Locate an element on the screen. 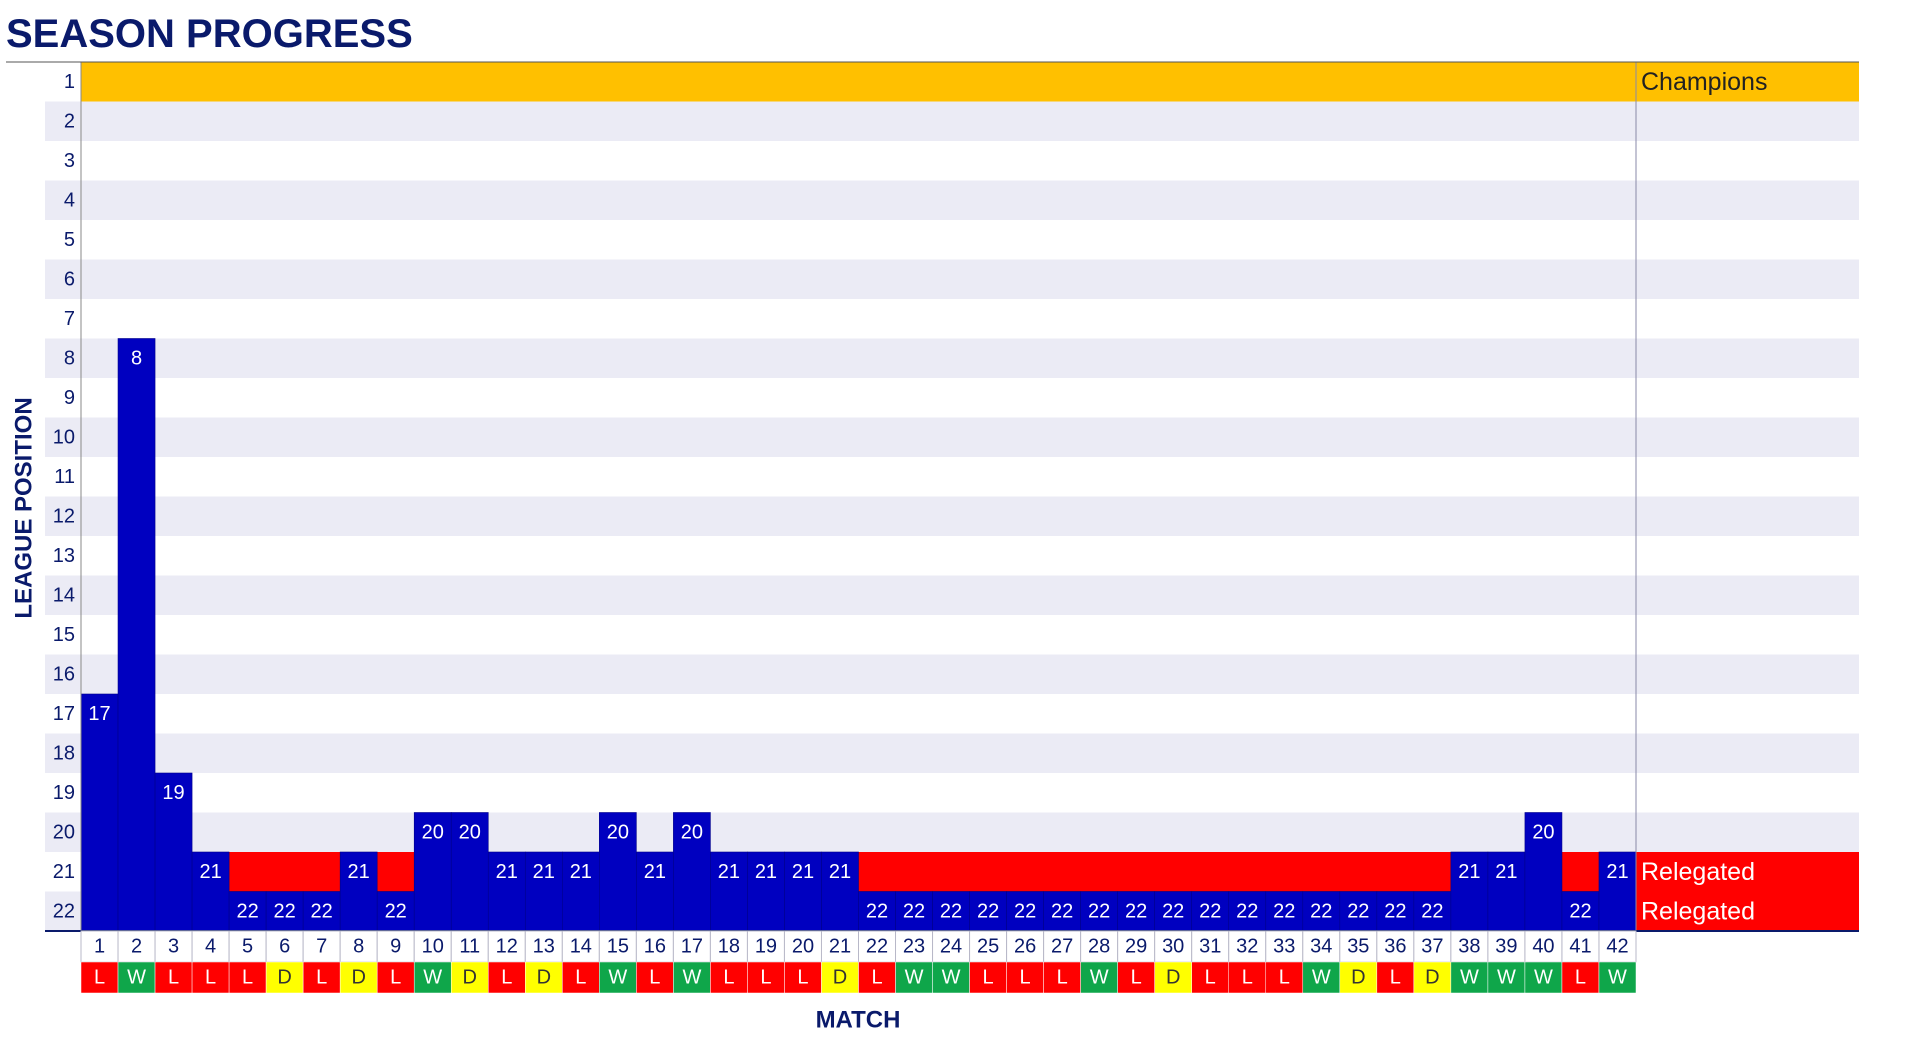 The width and height of the screenshot is (1920, 1046). x-tick-label: 5 is located at coordinates (247, 947).